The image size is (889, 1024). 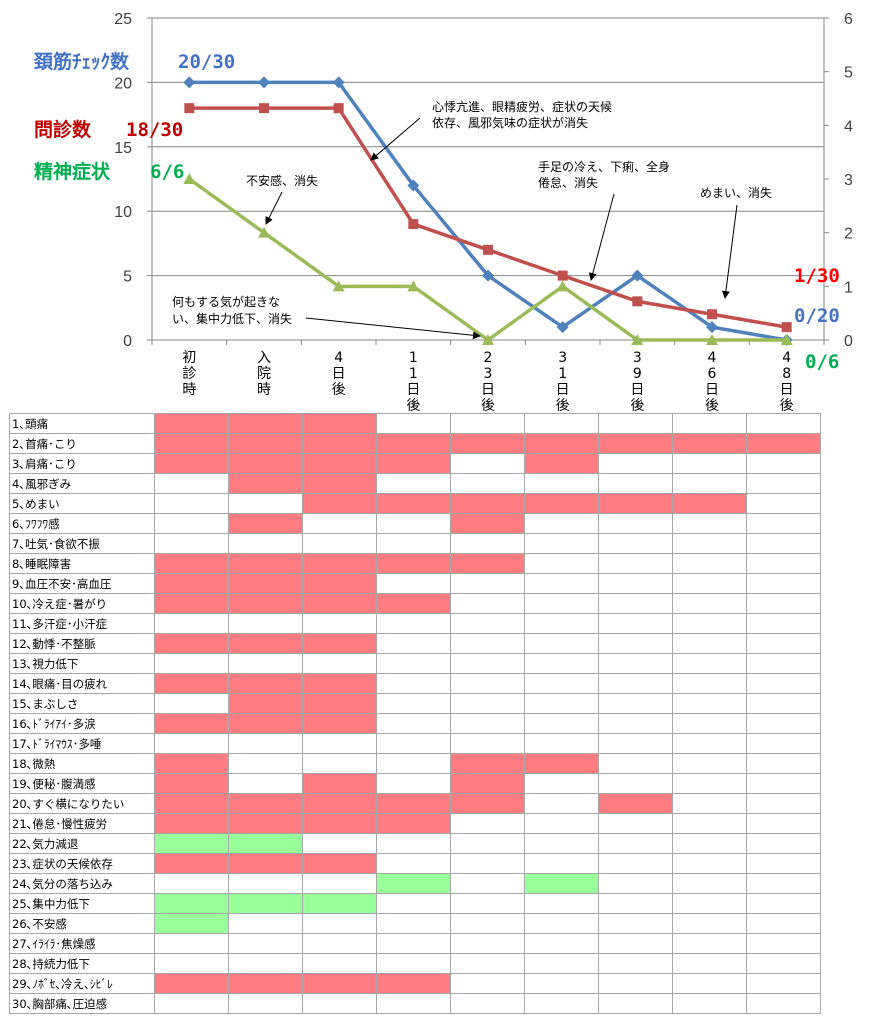 What do you see at coordinates (82, 643) in the screenshot?
I see `symptom-name: 12､動悸･不整脈` at bounding box center [82, 643].